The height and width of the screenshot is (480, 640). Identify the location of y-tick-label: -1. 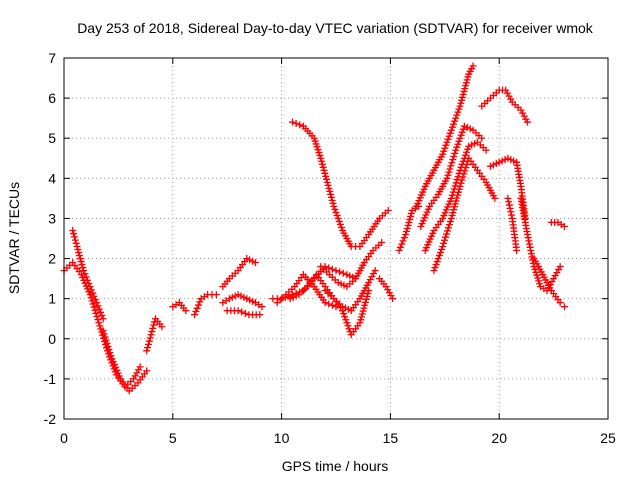
(50, 379).